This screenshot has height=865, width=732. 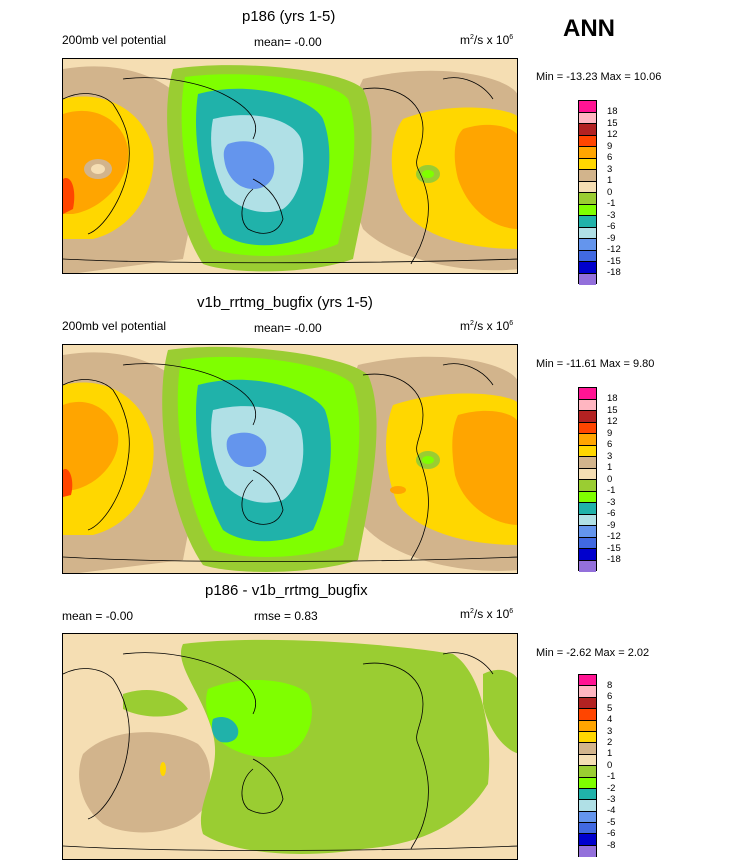 What do you see at coordinates (610, 467) in the screenshot?
I see `cb2-label: 1` at bounding box center [610, 467].